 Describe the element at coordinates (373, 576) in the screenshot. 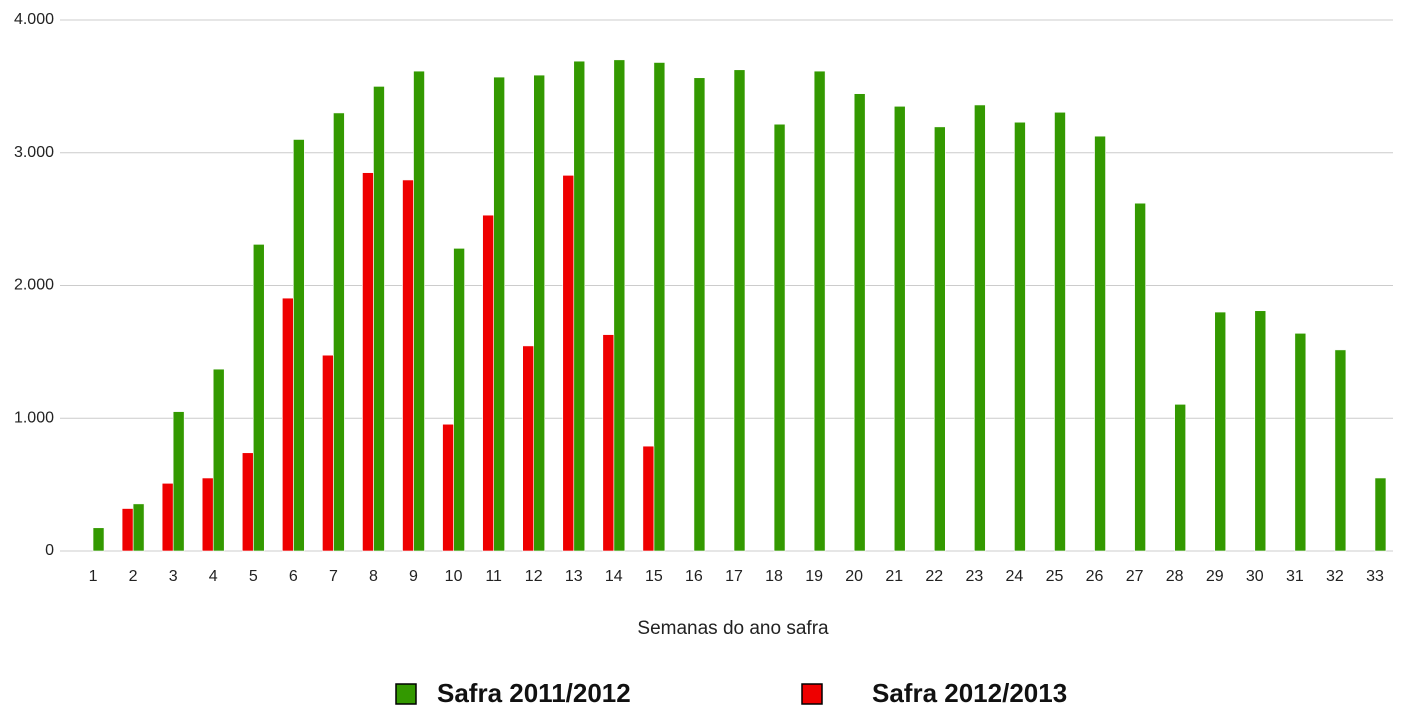

I see `x-tick-label: 8` at that location.